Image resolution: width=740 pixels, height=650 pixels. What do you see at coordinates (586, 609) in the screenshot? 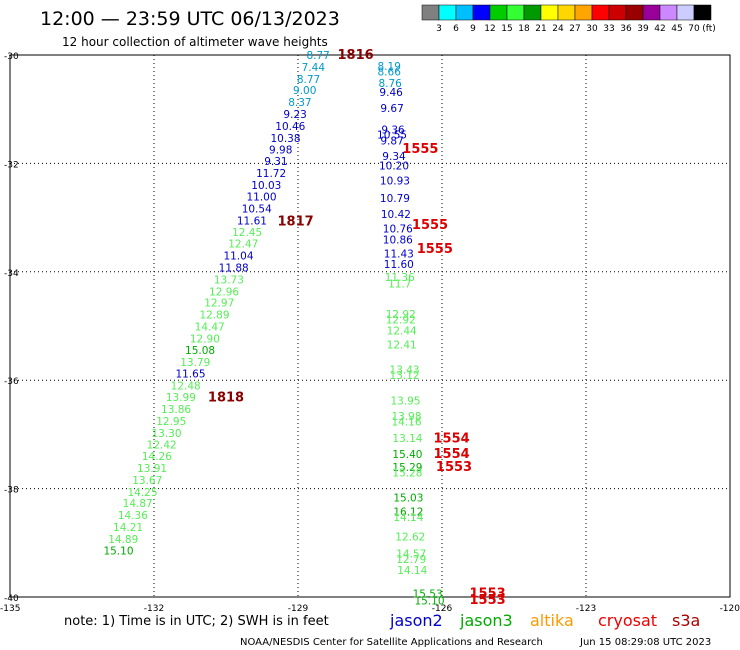
I see `x-tick-label: -123` at bounding box center [586, 609].